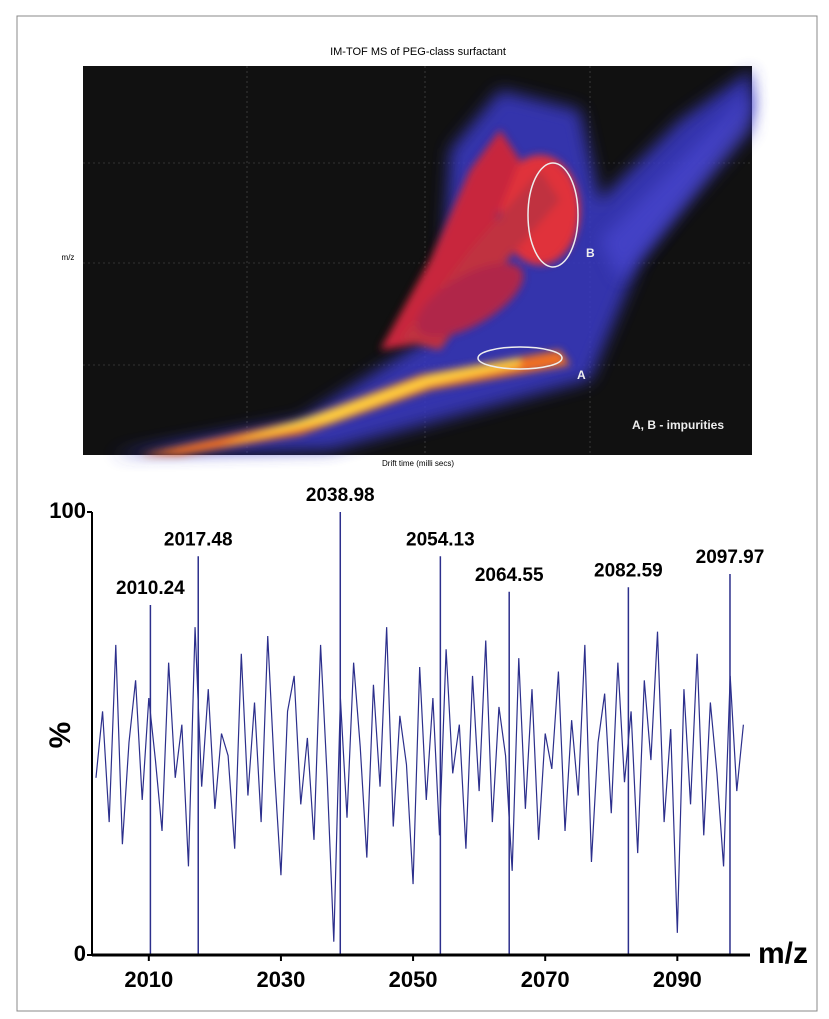  Describe the element at coordinates (60, 735) in the screenshot. I see `y-axis-label: %` at that location.